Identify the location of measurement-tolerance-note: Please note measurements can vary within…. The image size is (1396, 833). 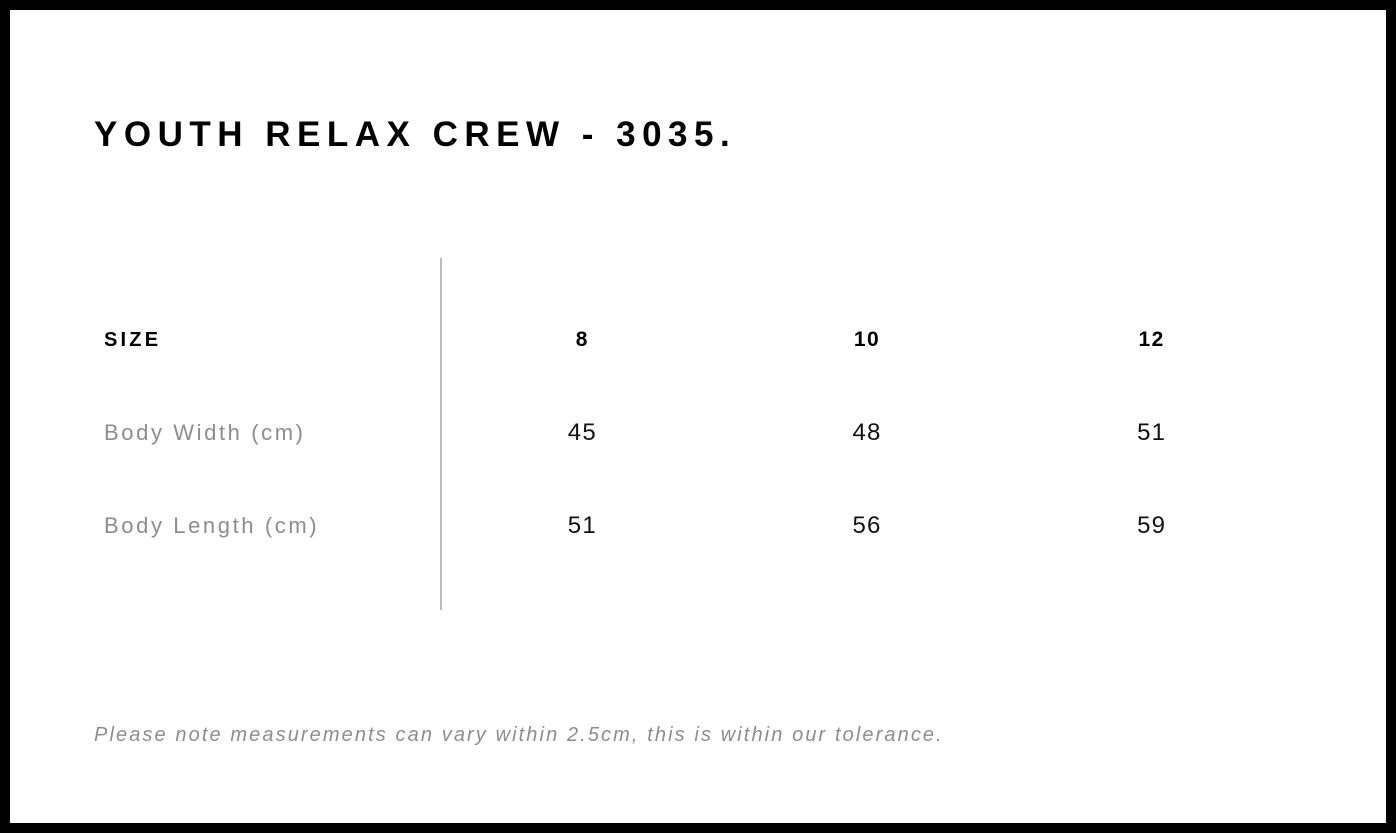
(519, 735).